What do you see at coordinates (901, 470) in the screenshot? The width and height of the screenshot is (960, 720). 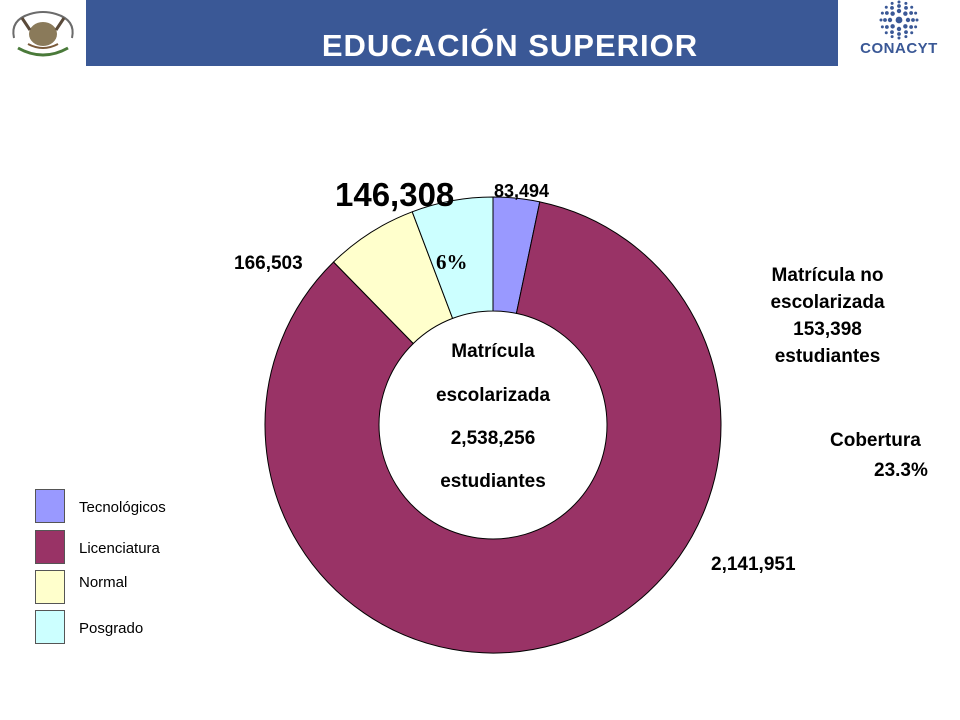 I see `cobertura-value: 23.3%` at bounding box center [901, 470].